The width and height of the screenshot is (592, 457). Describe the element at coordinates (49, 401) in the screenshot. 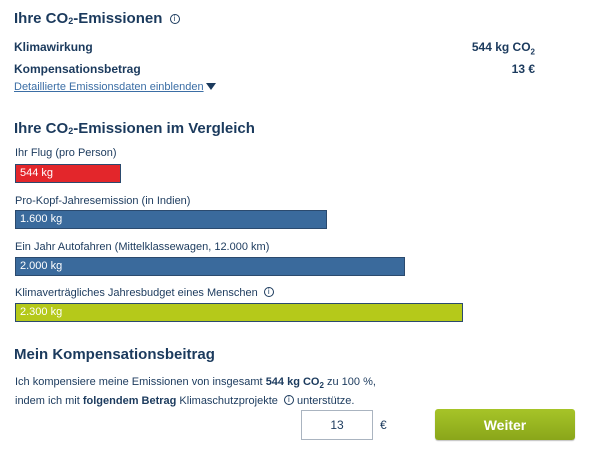

I see `compensation-text-line2-a: indem ich mit` at that location.